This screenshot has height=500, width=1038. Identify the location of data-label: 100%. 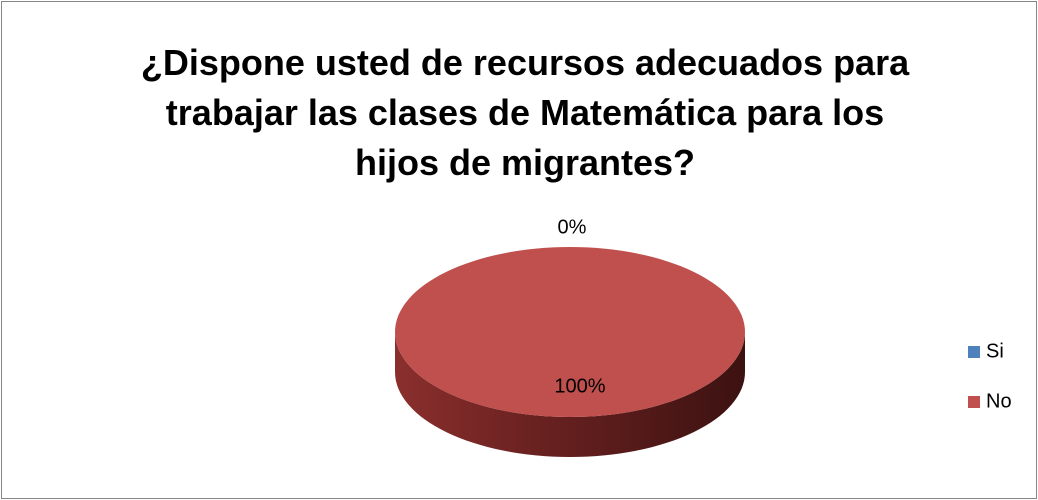
(579, 387).